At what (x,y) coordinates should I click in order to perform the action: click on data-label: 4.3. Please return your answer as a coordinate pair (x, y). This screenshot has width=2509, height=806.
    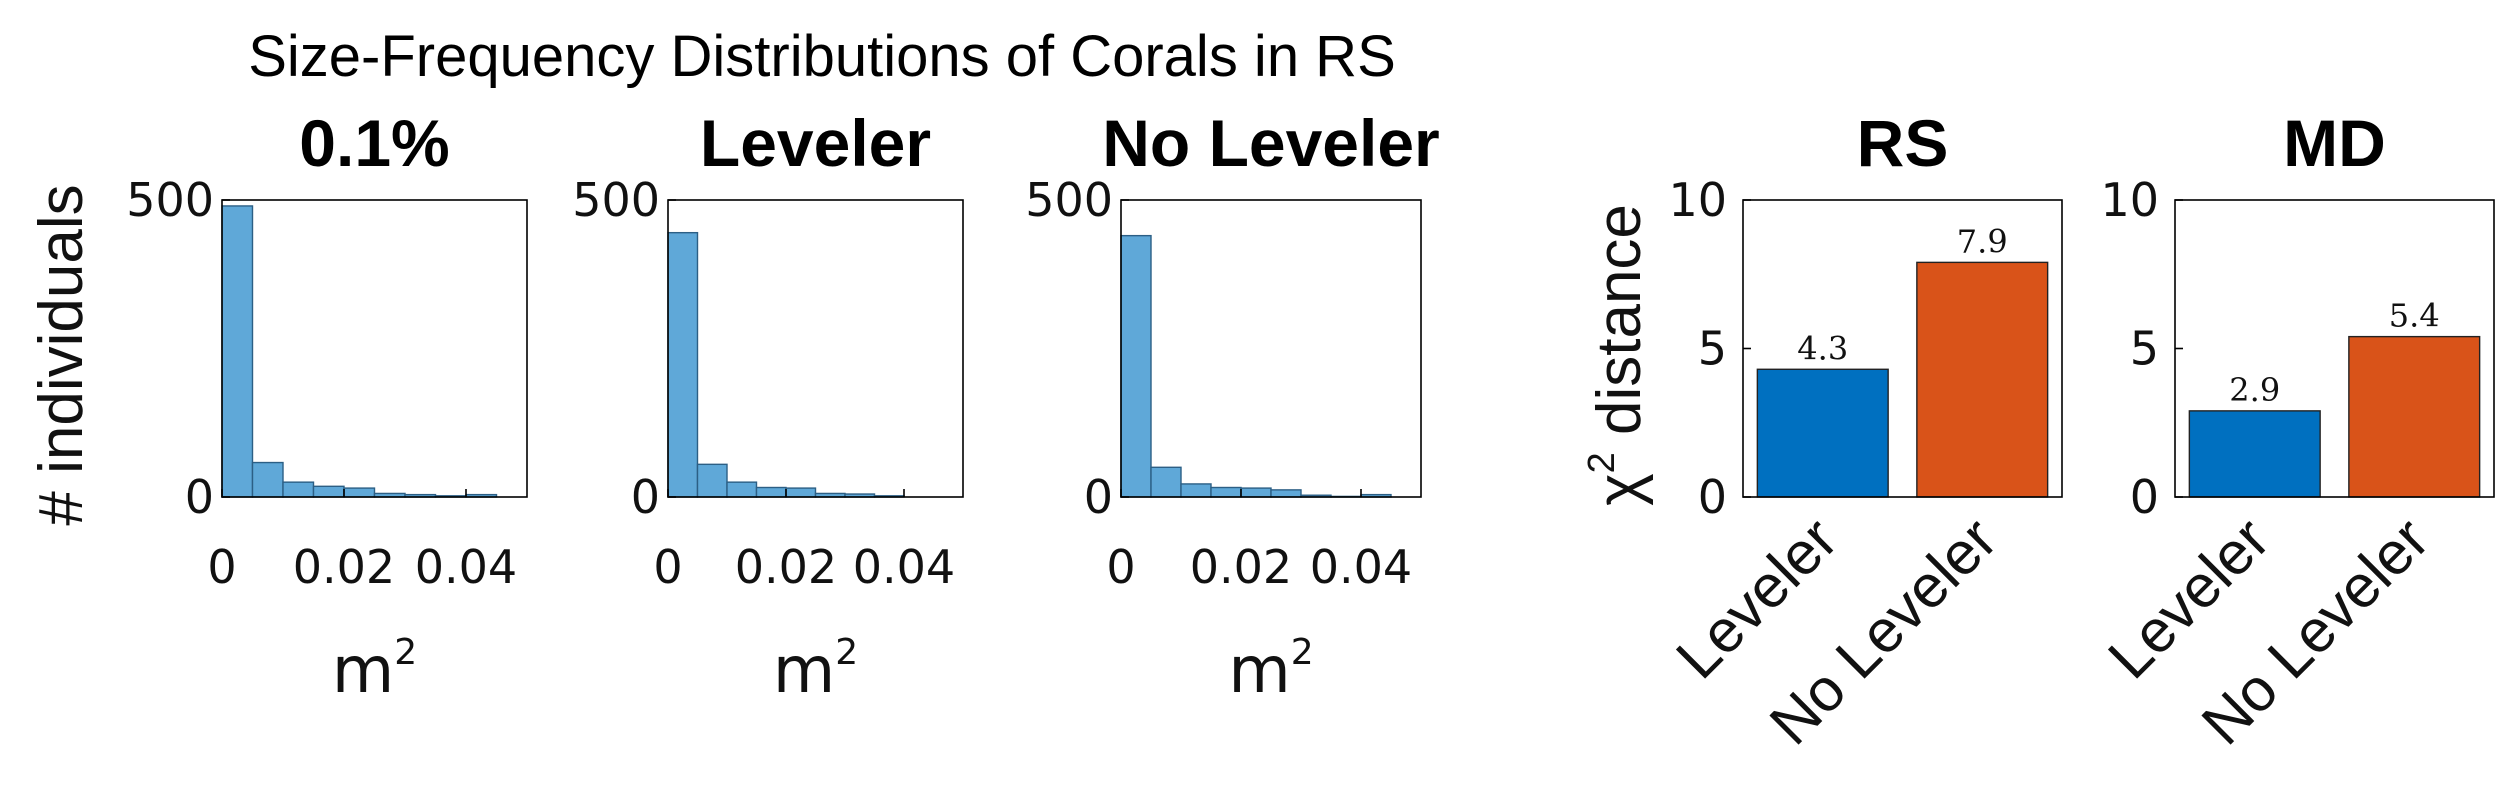
    Looking at the image, I should click on (1822, 348).